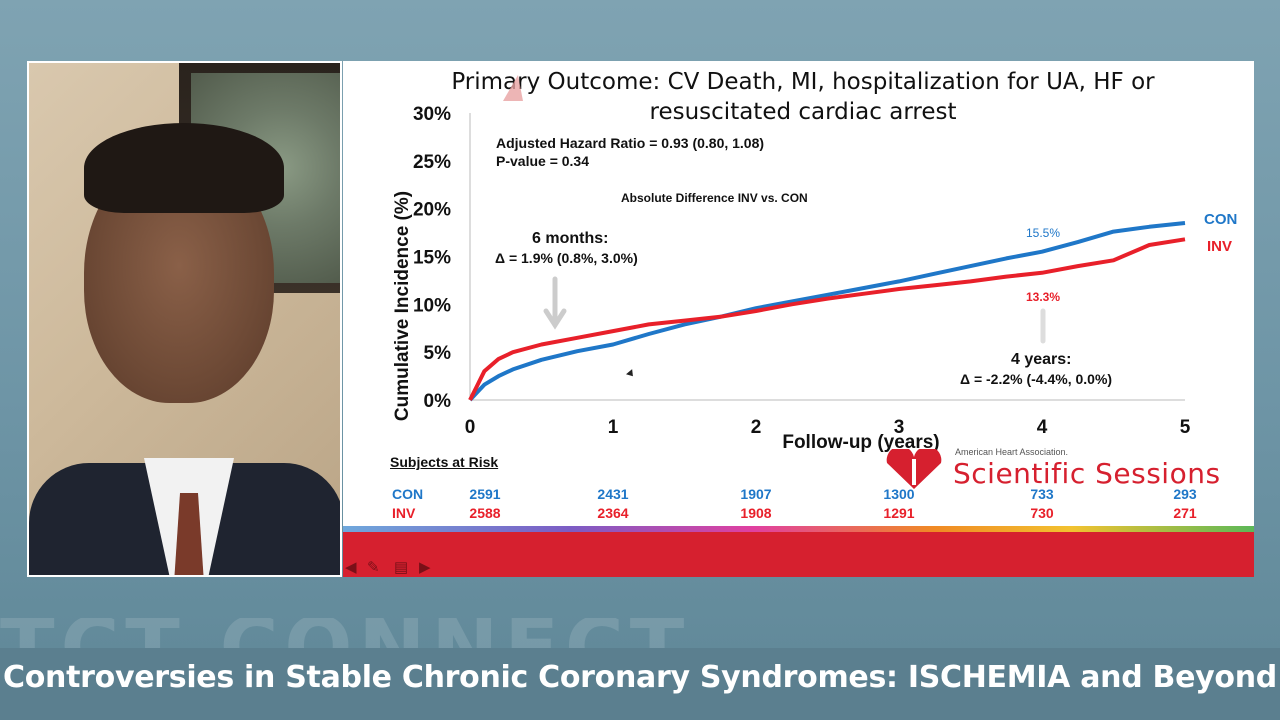 The height and width of the screenshot is (720, 1280). Describe the element at coordinates (756, 513) in the screenshot. I see `risk-value: 1908` at that location.